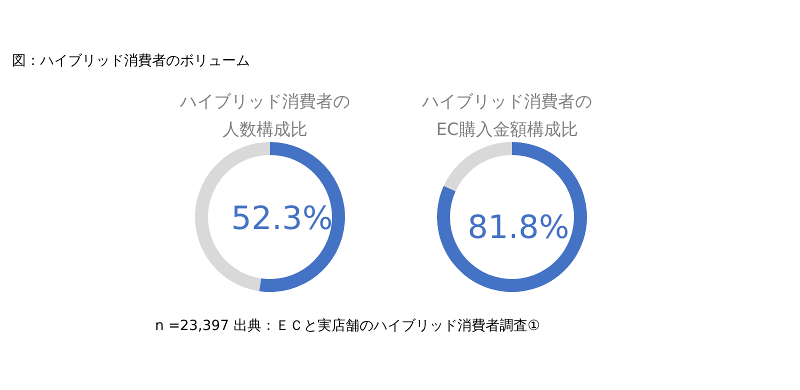  What do you see at coordinates (507, 116) in the screenshot?
I see `chart-title: ハイブリッド消費者のEC購入金額構成比` at bounding box center [507, 116].